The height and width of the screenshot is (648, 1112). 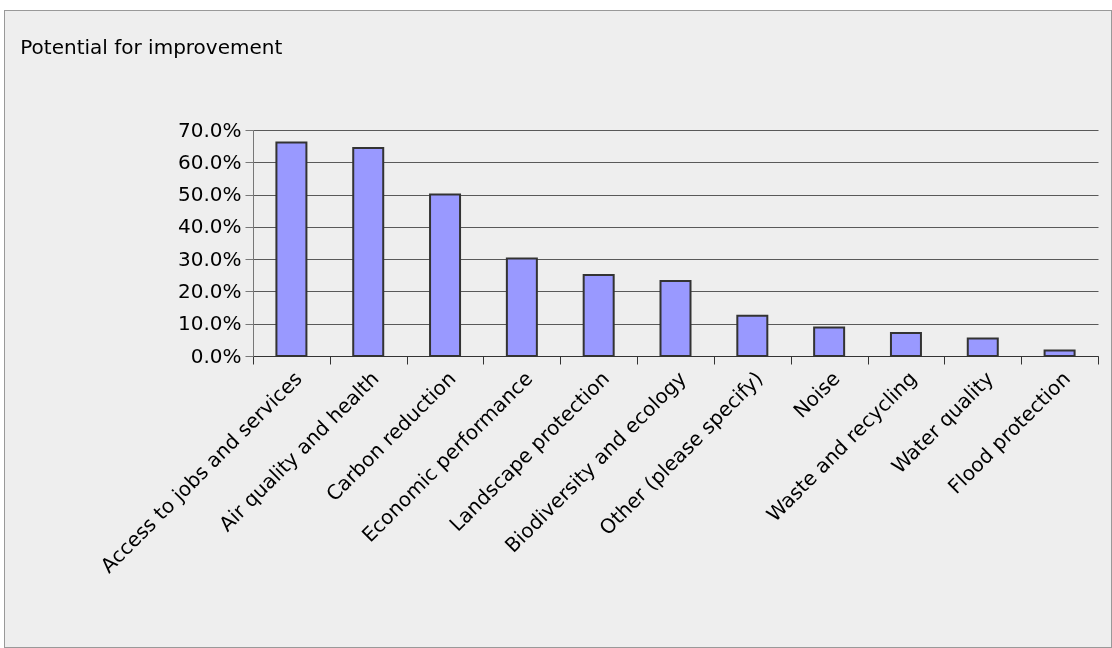 What do you see at coordinates (209, 129) in the screenshot?
I see `y-tick-label: 70.0%` at bounding box center [209, 129].